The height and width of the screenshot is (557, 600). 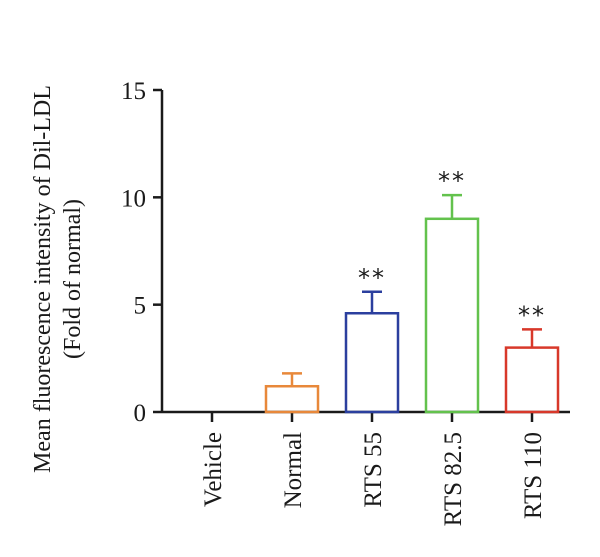 What do you see at coordinates (133, 198) in the screenshot?
I see `y-tick-label: 10` at bounding box center [133, 198].